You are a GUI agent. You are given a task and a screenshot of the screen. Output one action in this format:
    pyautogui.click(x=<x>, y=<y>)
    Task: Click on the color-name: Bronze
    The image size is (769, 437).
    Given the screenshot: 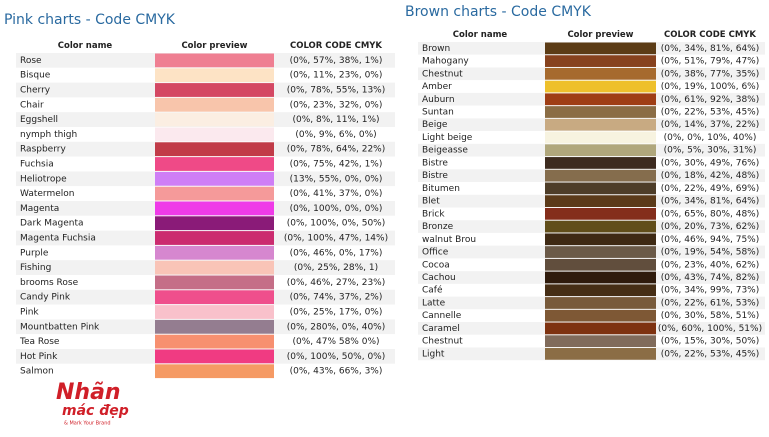 What is the action you would take?
    pyautogui.click(x=438, y=227)
    